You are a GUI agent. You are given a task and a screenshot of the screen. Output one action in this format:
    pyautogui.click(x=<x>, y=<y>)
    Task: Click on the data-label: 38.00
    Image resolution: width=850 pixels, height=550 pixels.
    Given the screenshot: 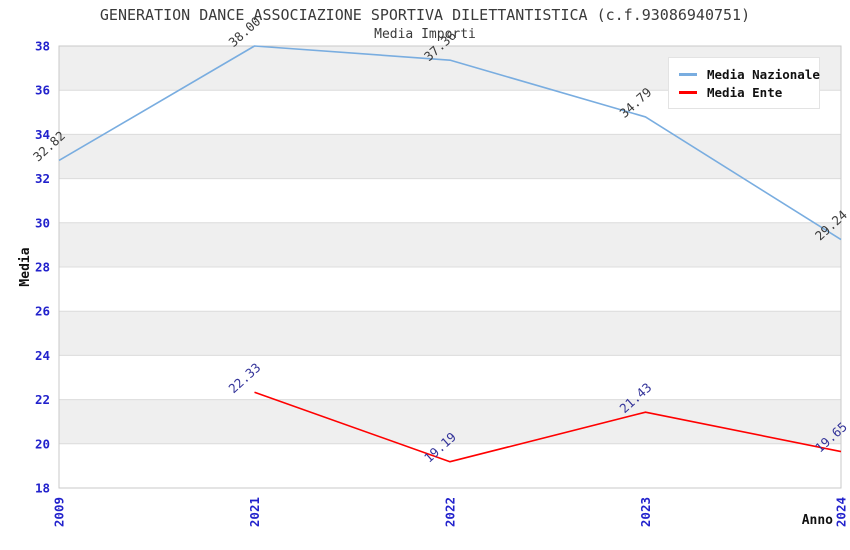 What is the action you would take?
    pyautogui.click(x=244, y=31)
    